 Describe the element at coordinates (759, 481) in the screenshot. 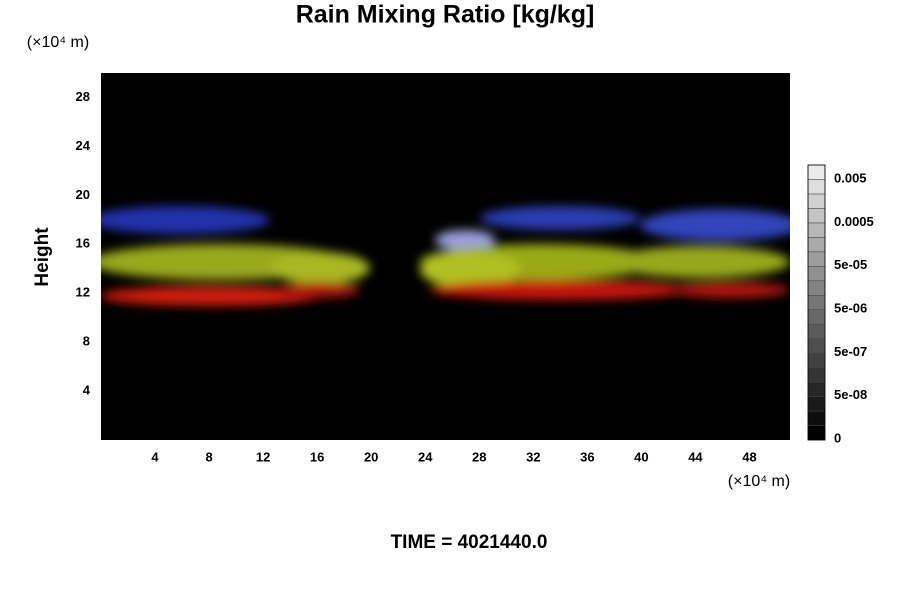

I see `x-unit: (×10⁴ m)` at that location.